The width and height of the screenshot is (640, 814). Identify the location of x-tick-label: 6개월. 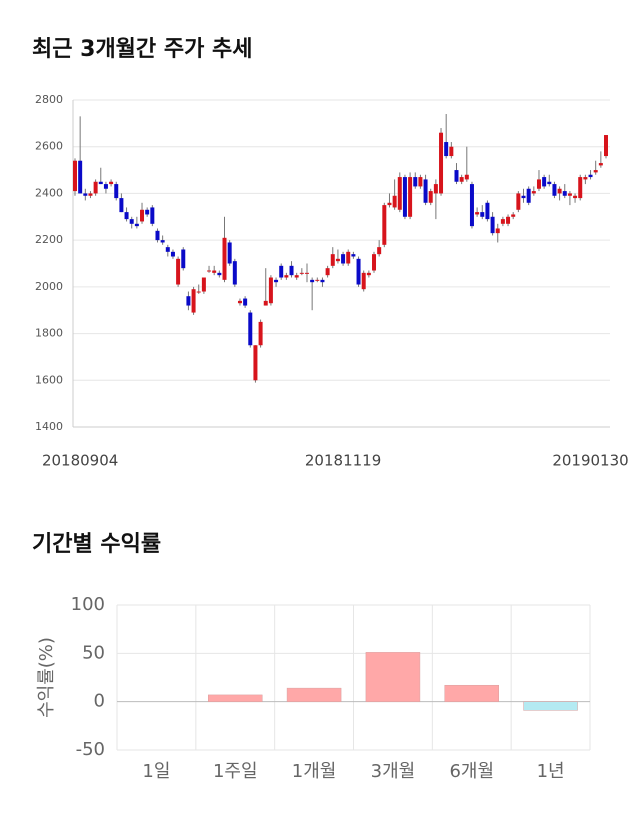
(471, 771).